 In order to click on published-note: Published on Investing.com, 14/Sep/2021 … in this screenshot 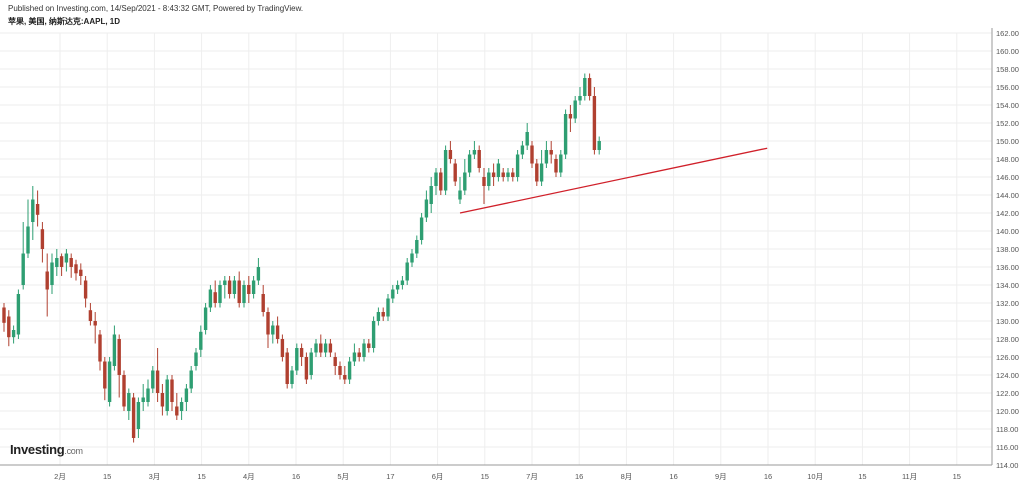, I will do `click(156, 8)`.